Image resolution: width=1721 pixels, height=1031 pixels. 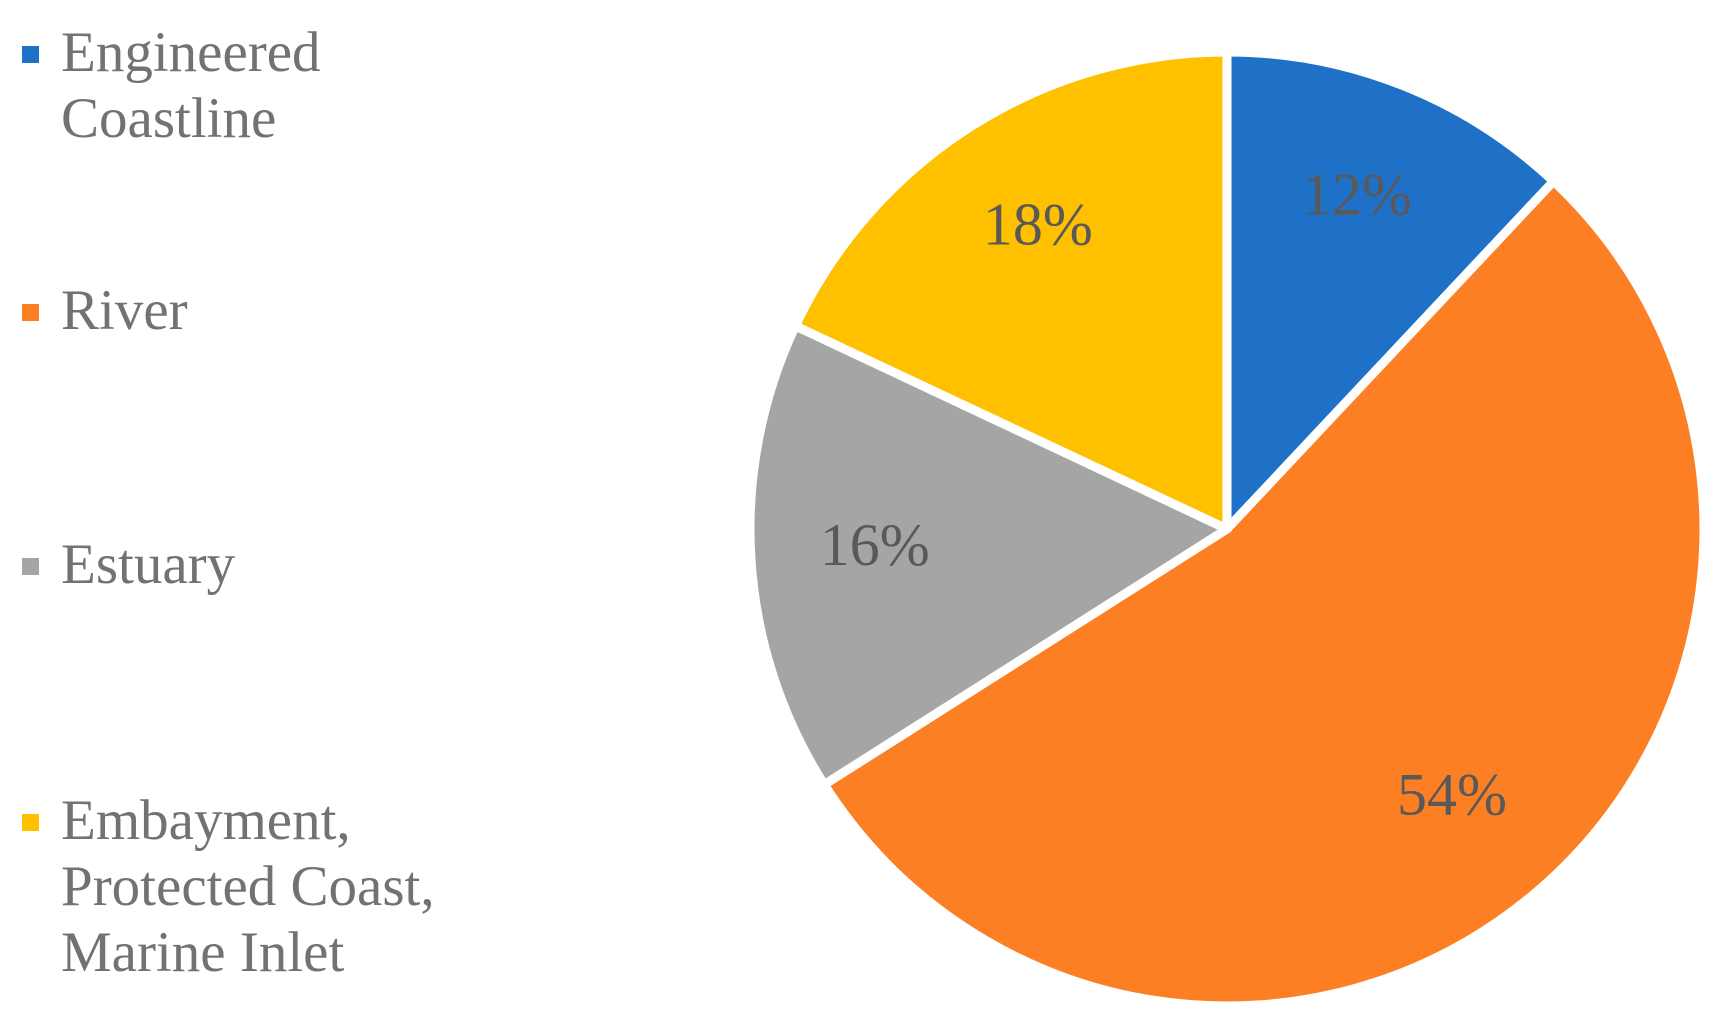 What do you see at coordinates (248, 886) in the screenshot?
I see `legend-label: Embayment, Protected Coast, Marine Inlet` at bounding box center [248, 886].